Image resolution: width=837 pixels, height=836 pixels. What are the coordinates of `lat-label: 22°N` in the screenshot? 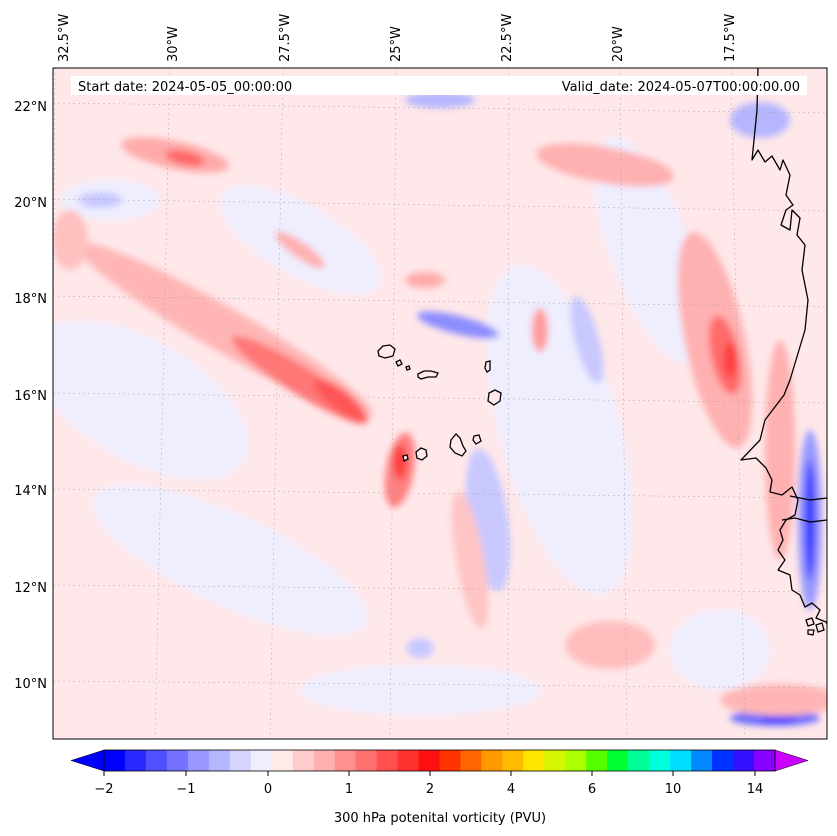 It's located at (30, 107).